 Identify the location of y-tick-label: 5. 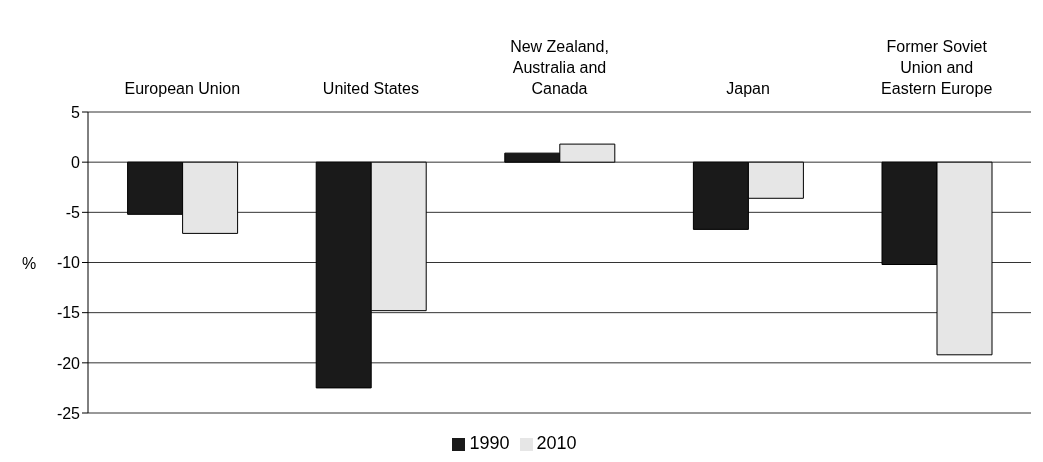
(76, 112).